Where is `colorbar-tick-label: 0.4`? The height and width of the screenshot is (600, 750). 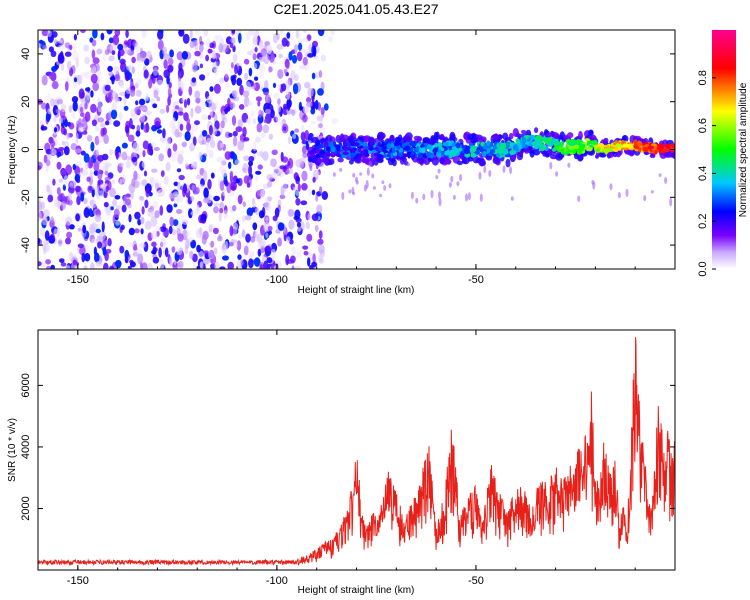
colorbar-tick-label: 0.4 is located at coordinates (703, 173).